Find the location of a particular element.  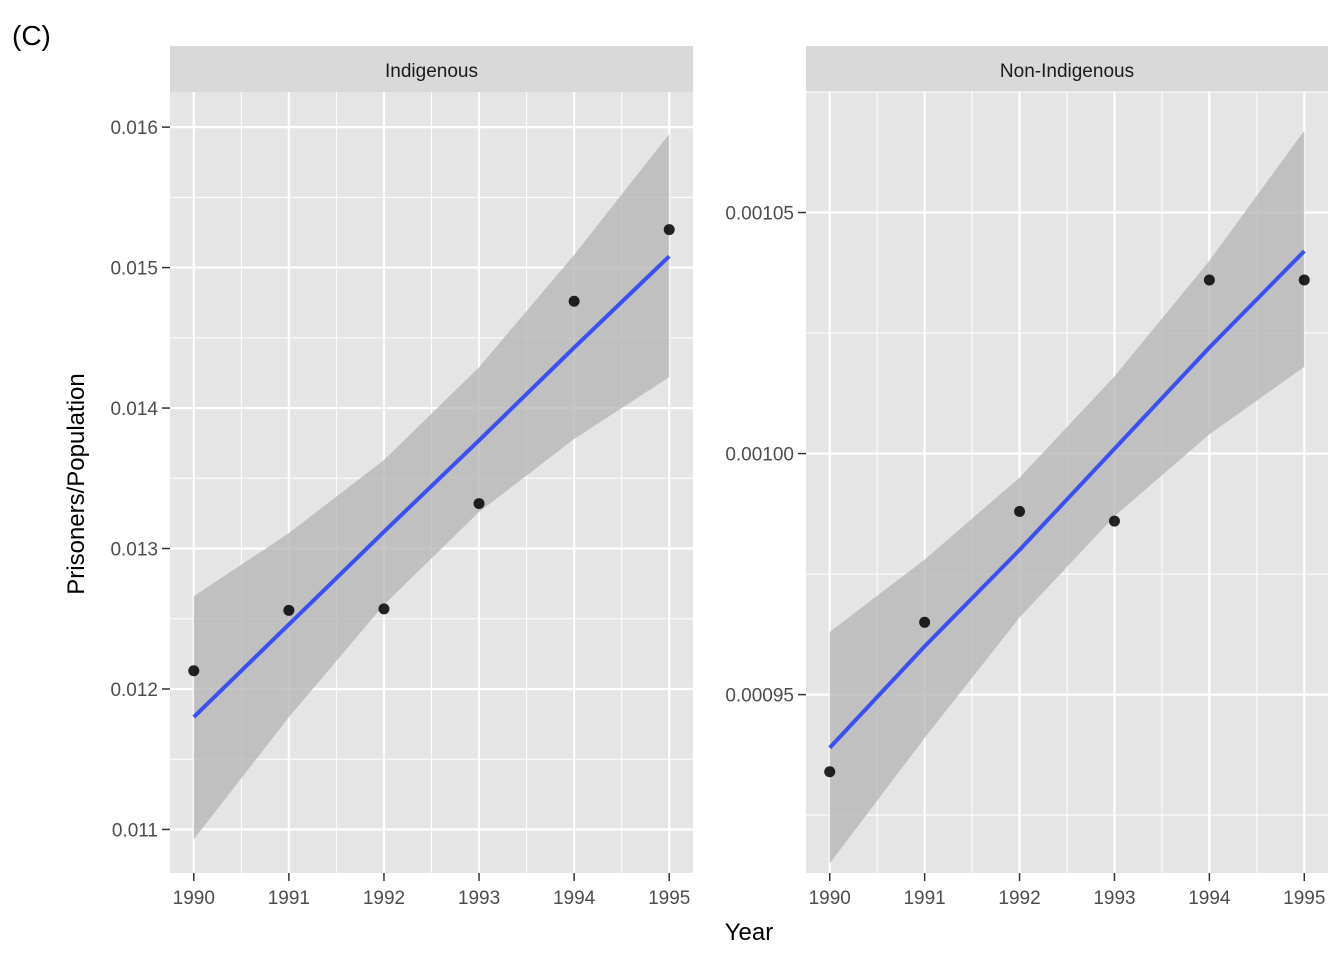

figure-tag: (C) is located at coordinates (31, 35).